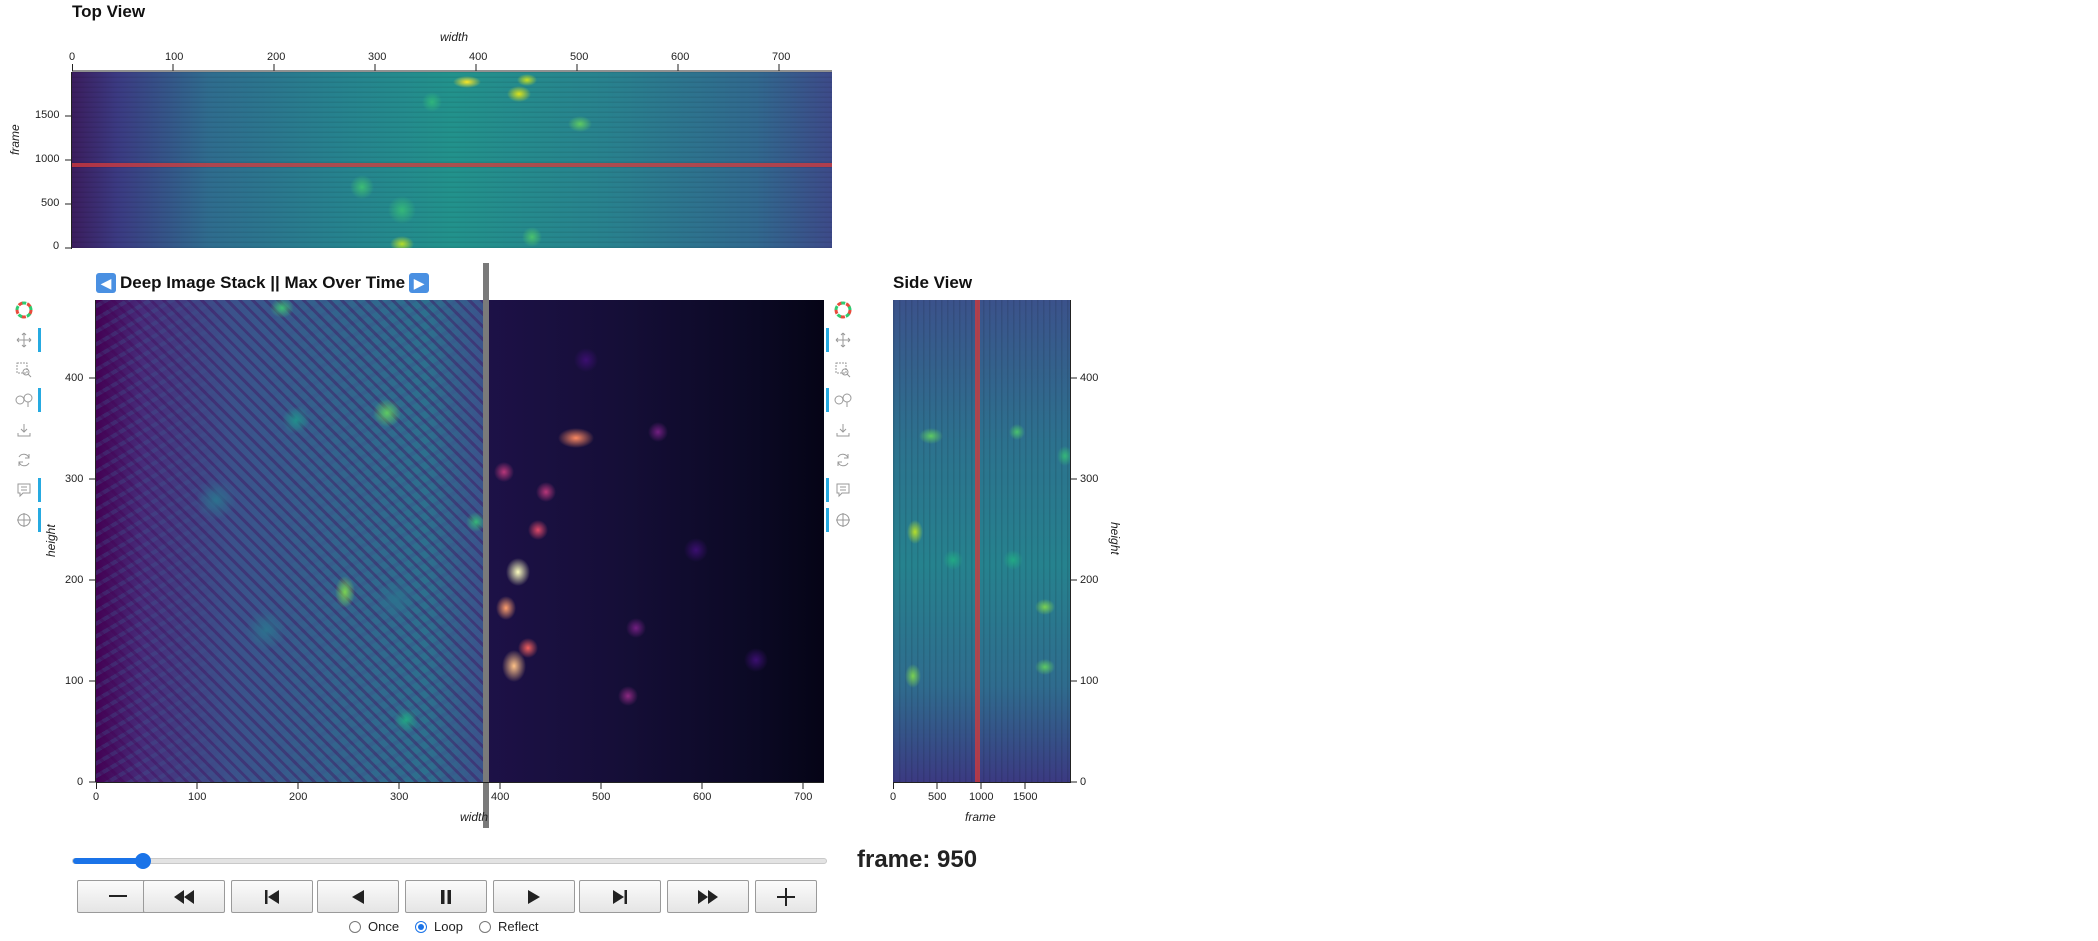 The image size is (2098, 941). Describe the element at coordinates (74, 378) in the screenshot. I see `main-y-tick: 400` at that location.